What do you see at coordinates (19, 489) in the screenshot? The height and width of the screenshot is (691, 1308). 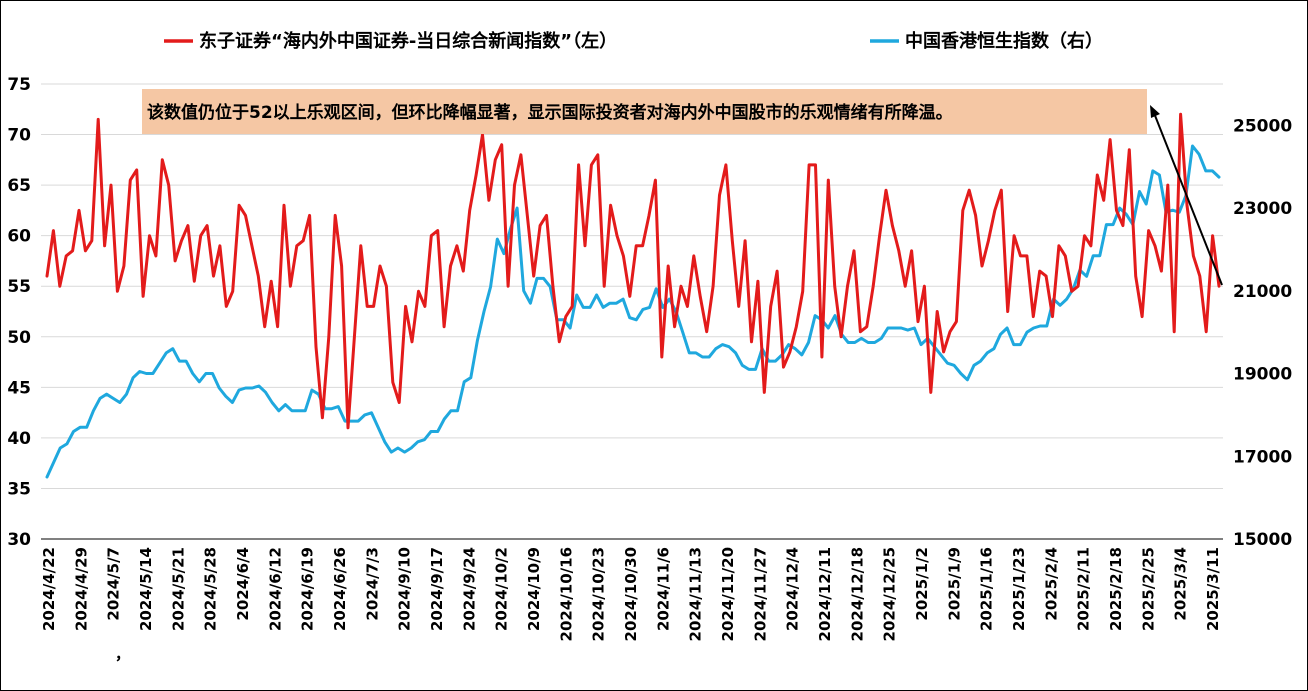 I see `left-tick-label: 35` at bounding box center [19, 489].